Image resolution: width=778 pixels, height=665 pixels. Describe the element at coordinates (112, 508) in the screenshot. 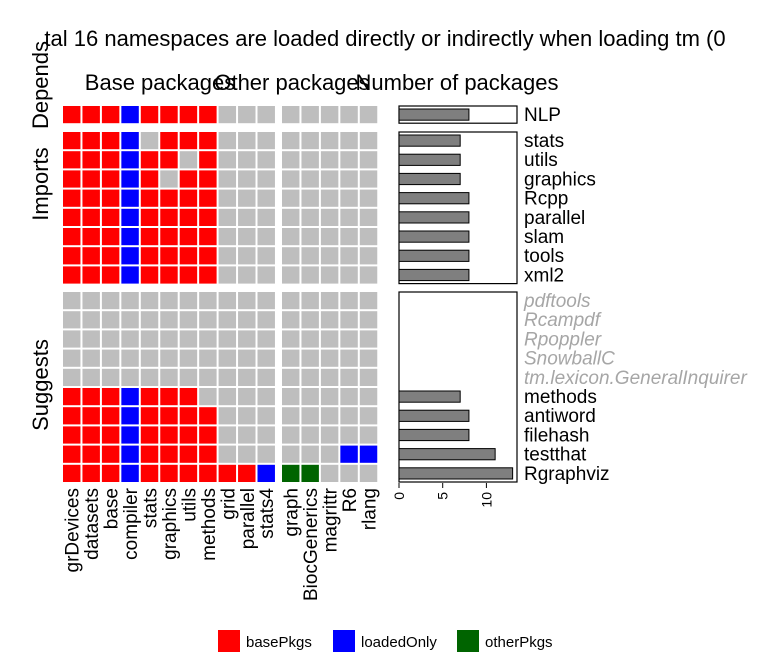

I see `column-label: base` at that location.